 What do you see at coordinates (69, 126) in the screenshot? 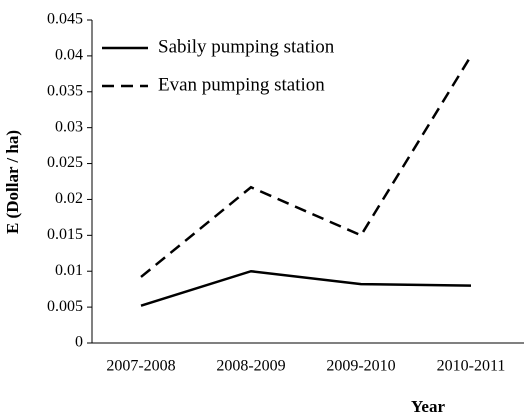
I see `y-tick-label: 0.03` at bounding box center [69, 126].